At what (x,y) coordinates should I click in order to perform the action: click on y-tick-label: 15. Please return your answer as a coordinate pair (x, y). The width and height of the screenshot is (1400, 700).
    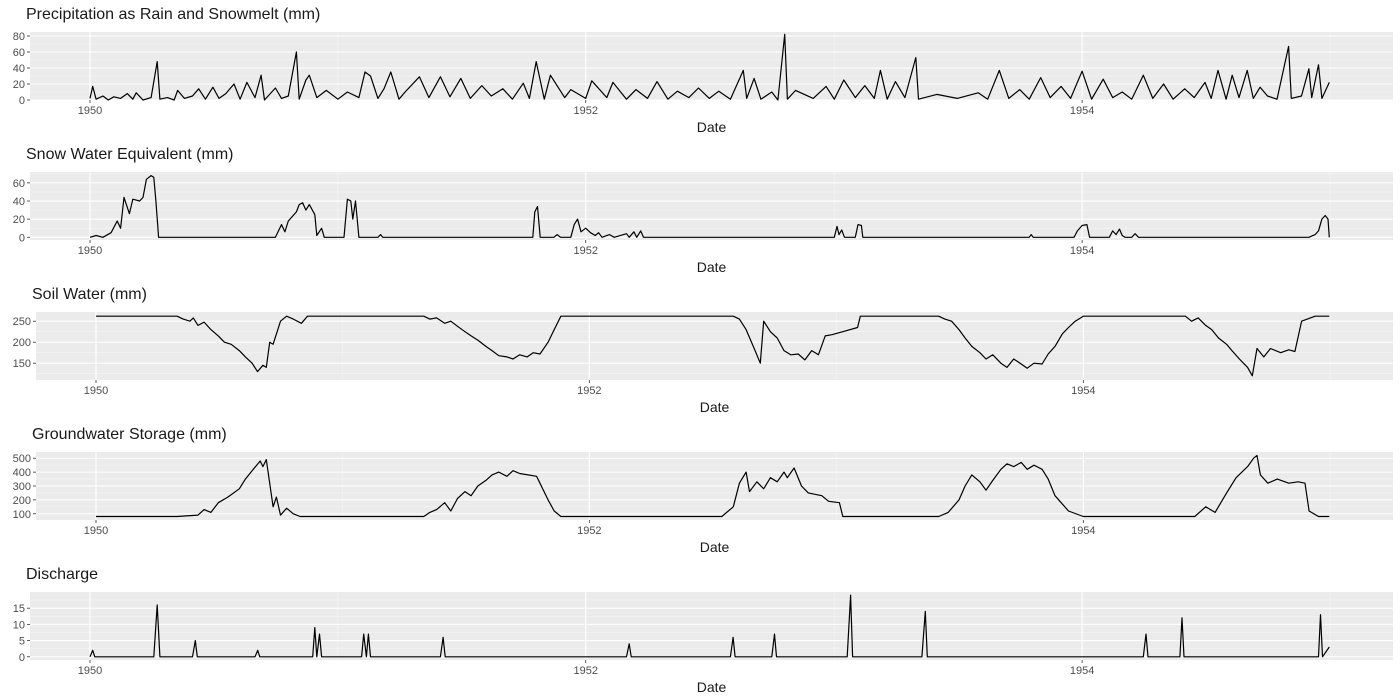
    Looking at the image, I should click on (19, 609).